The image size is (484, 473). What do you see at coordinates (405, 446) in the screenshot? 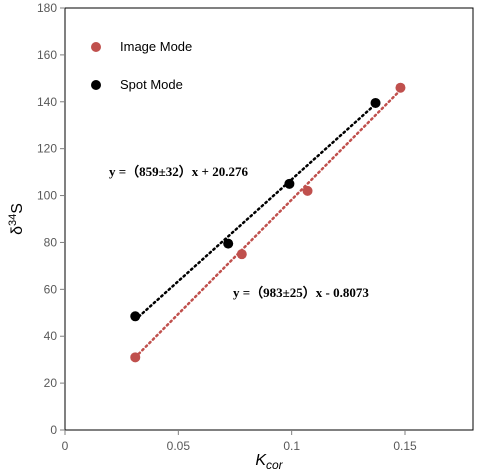
I see `x-tick-label: 0.15` at bounding box center [405, 446].